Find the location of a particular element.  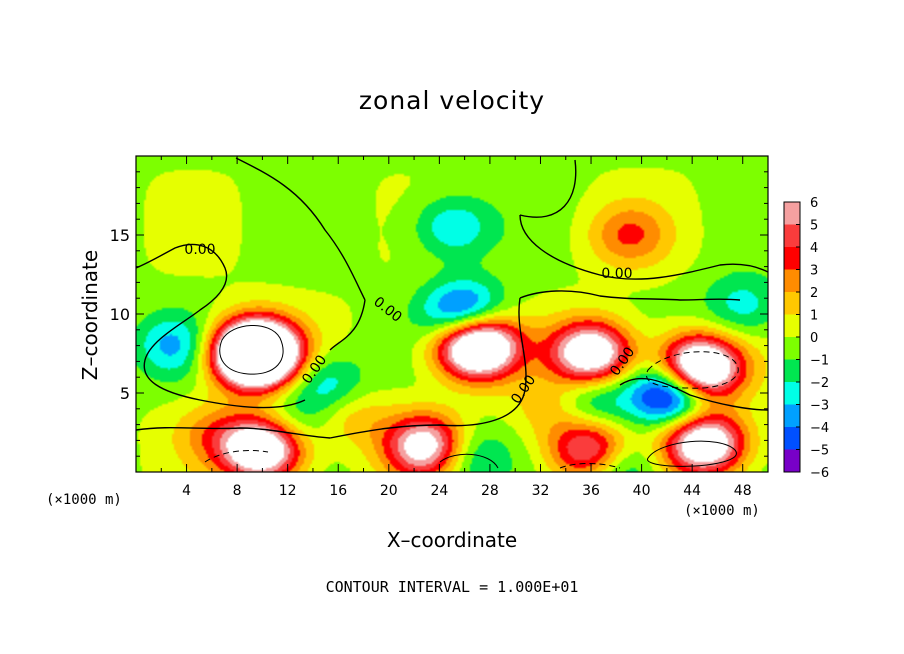

x-tick-label: 36 is located at coordinates (591, 491).